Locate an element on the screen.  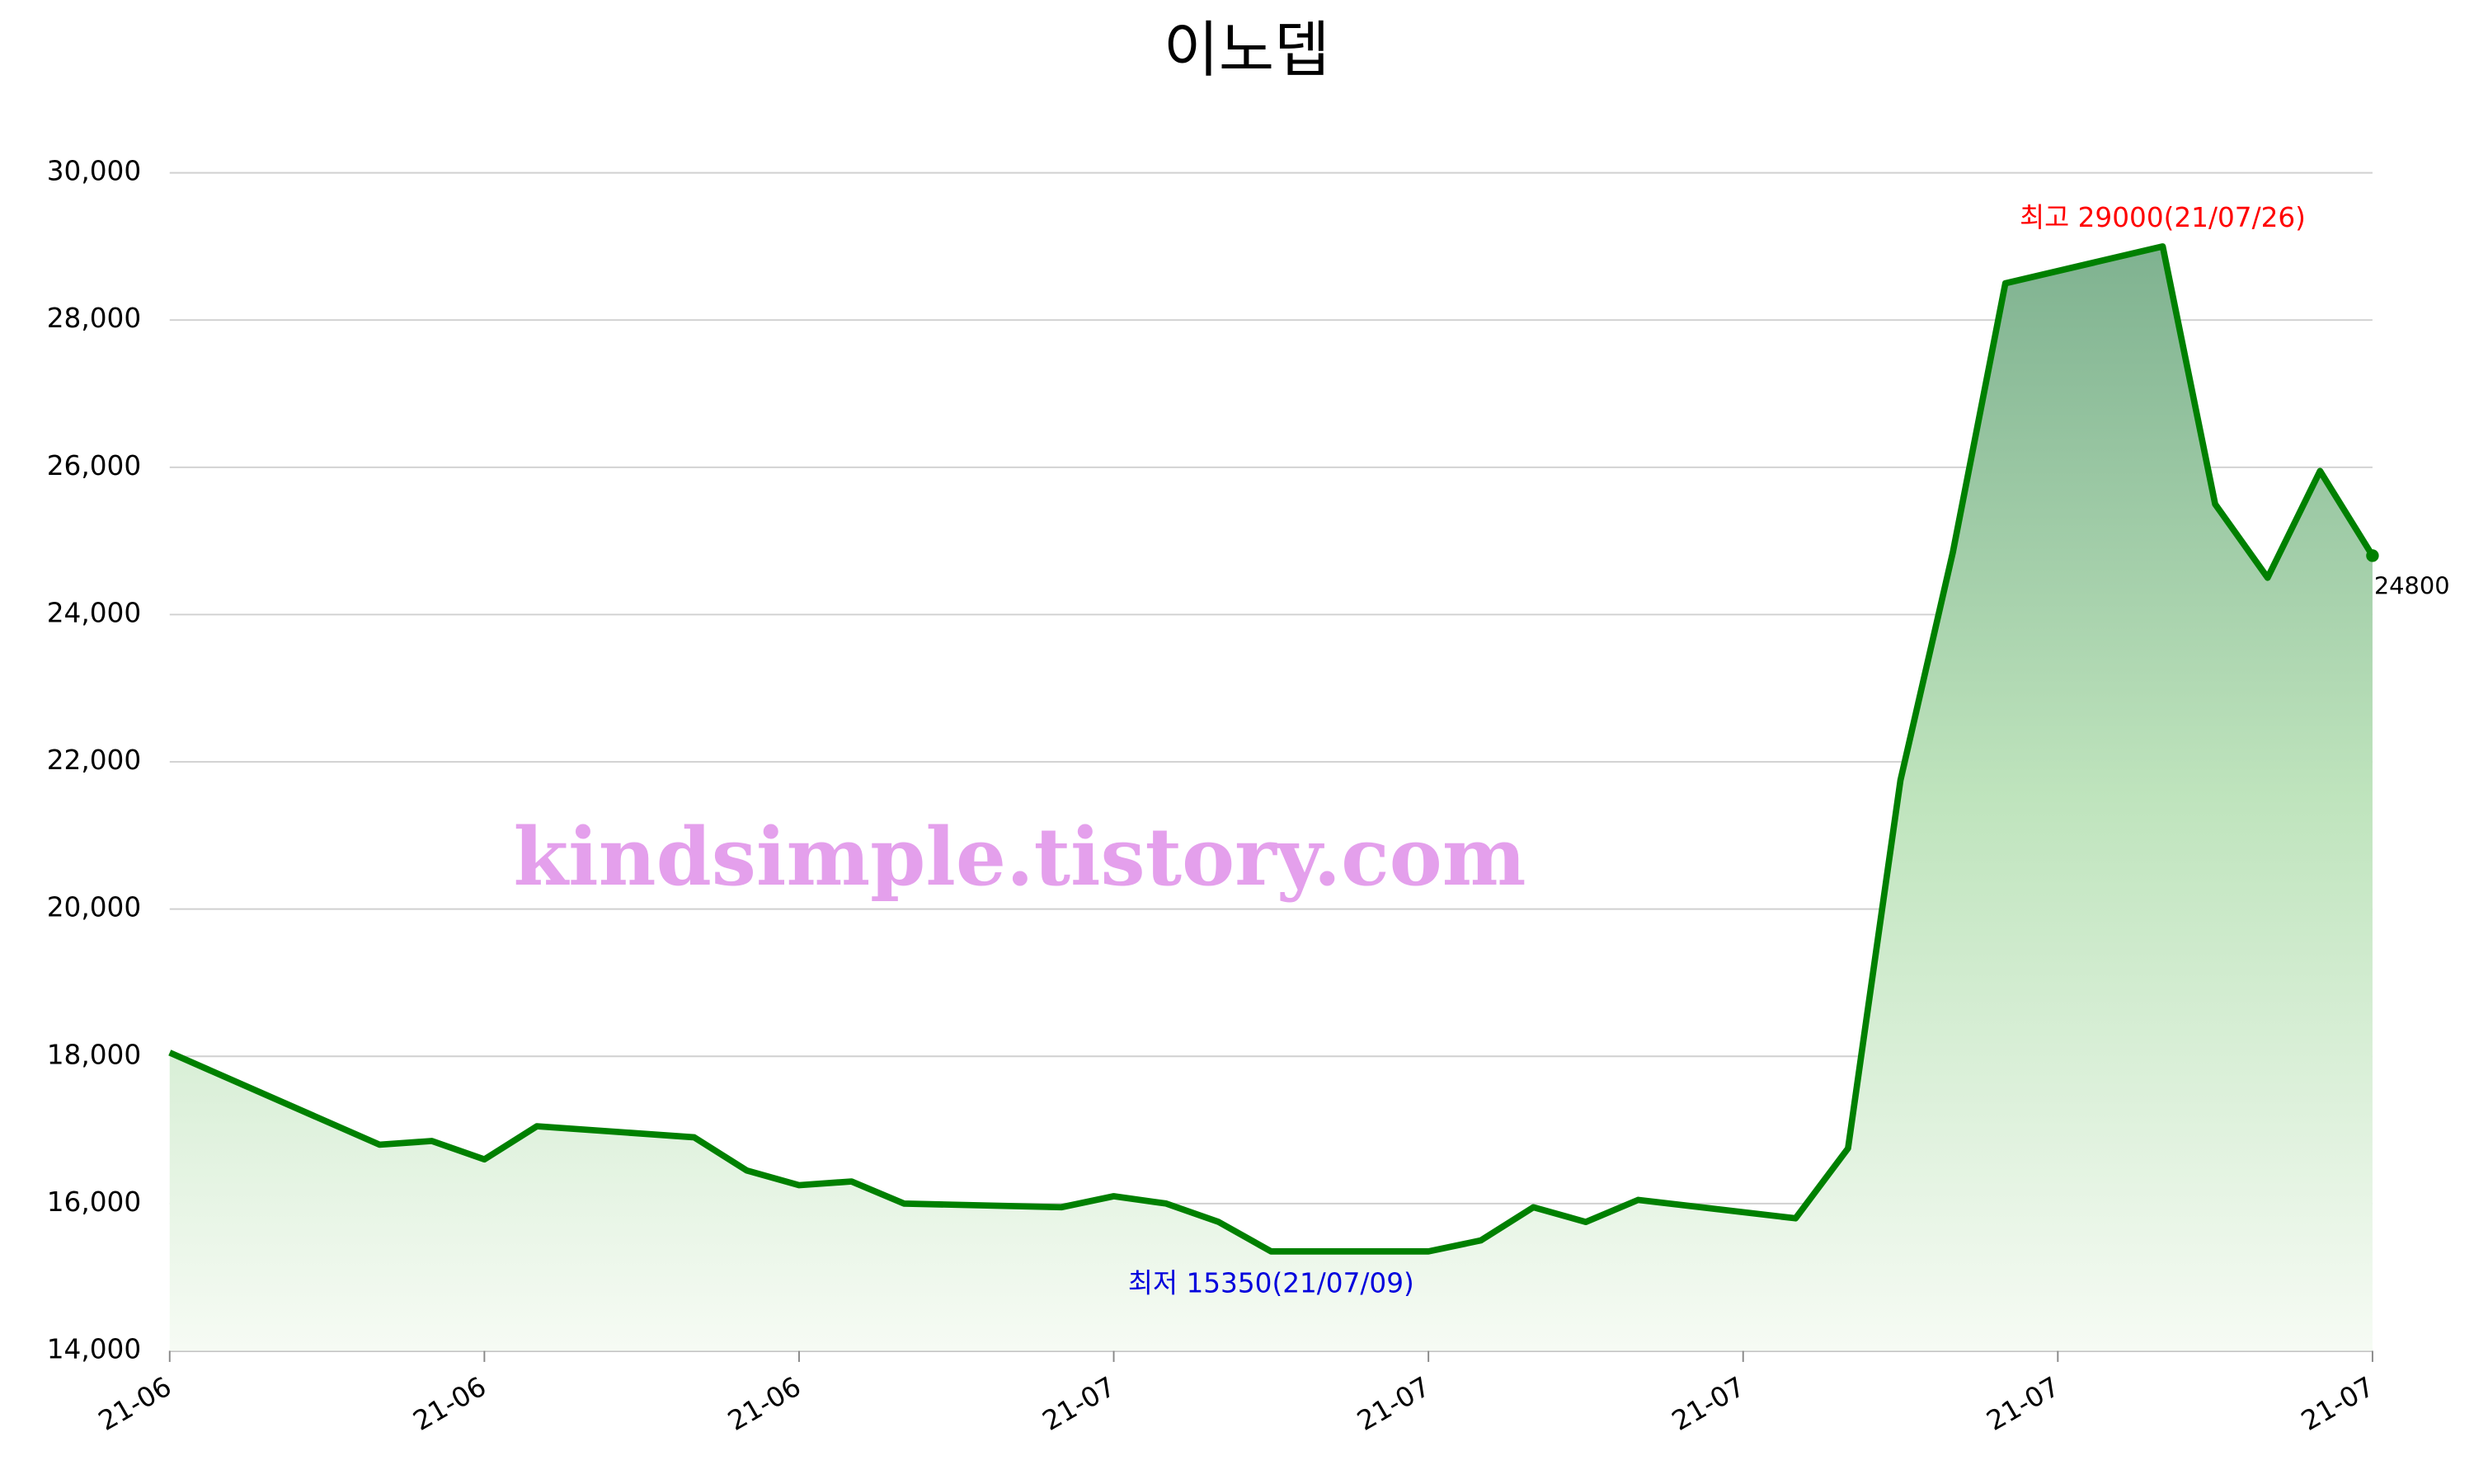
annotation-min: 최저 15350(21/07/09) is located at coordinates (1271, 1282).